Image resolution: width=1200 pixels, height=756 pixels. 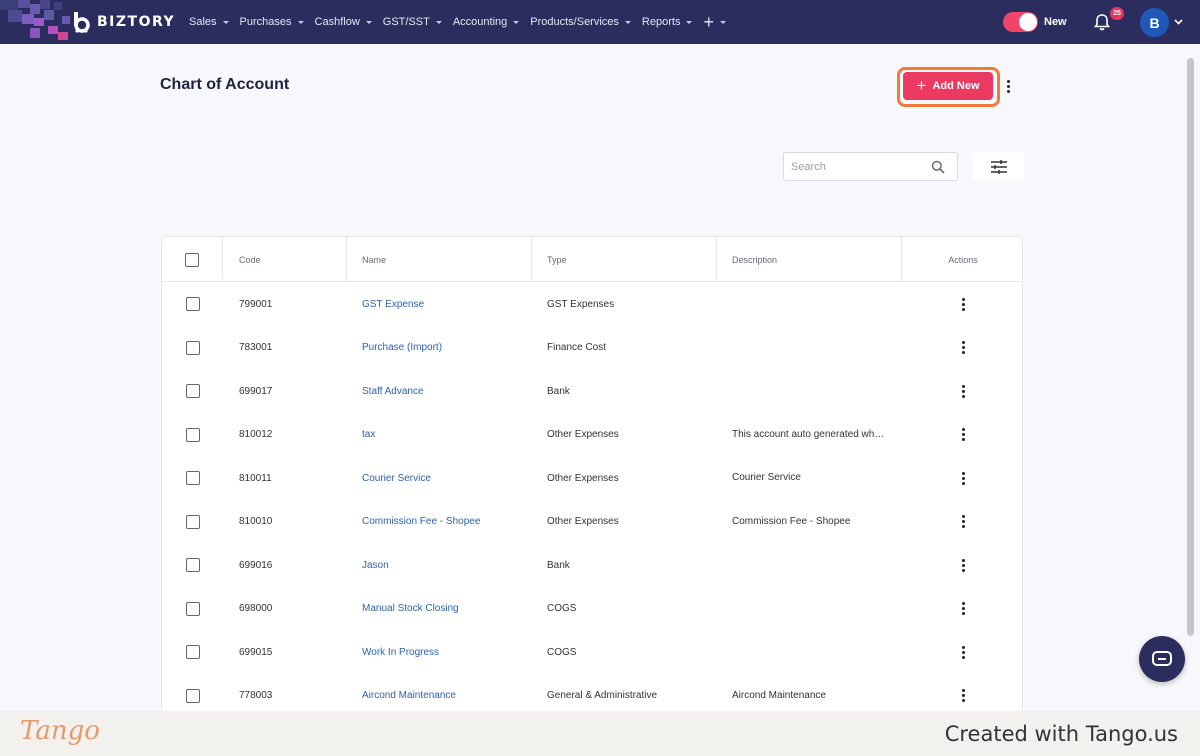 What do you see at coordinates (938, 167) in the screenshot?
I see `search-icon` at bounding box center [938, 167].